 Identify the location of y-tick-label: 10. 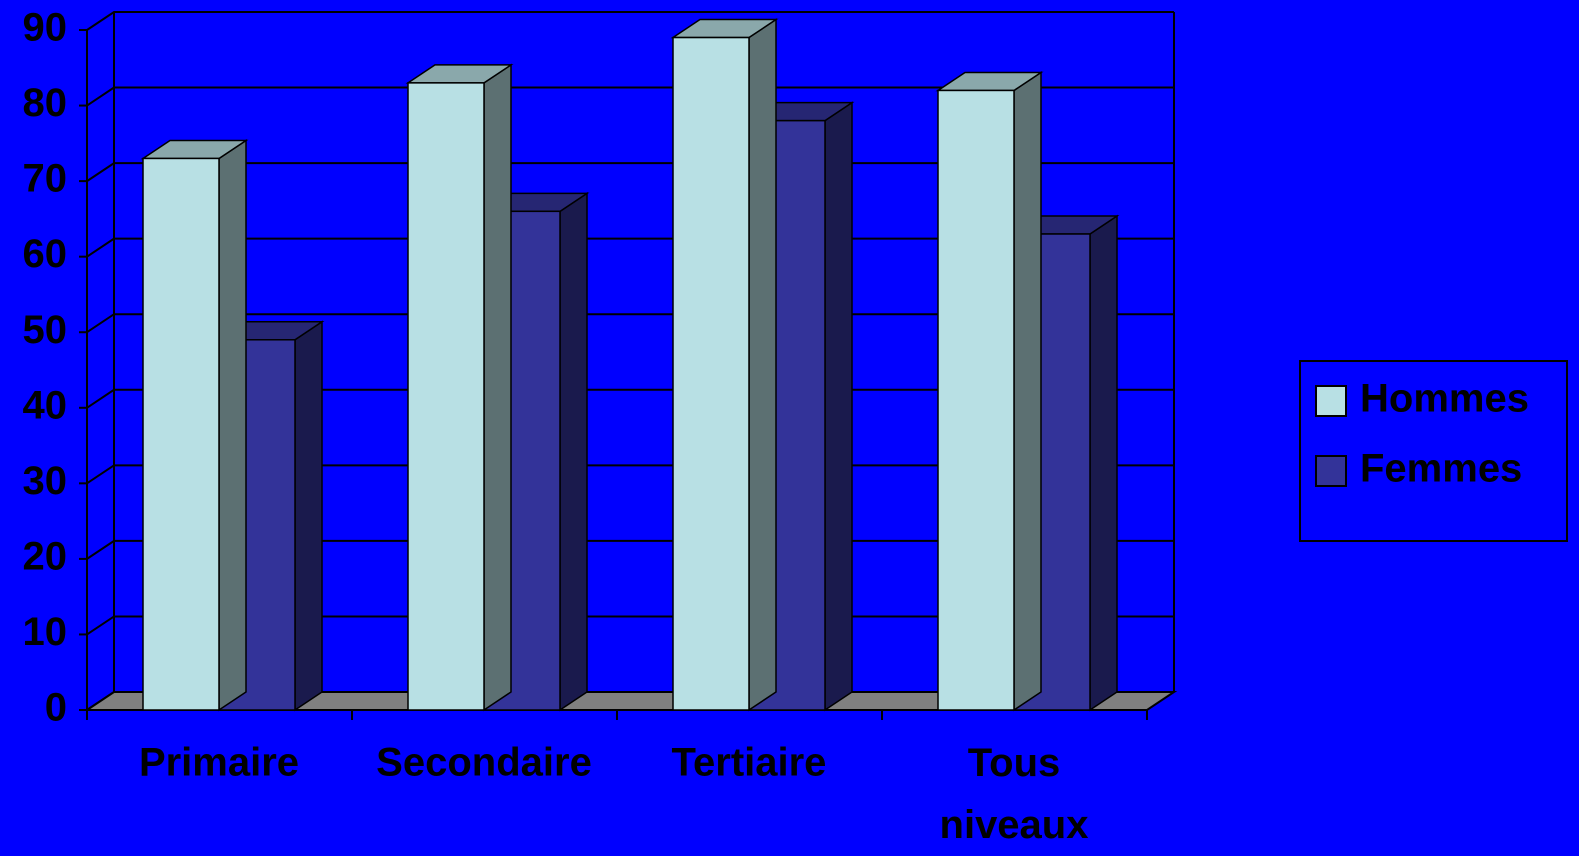
(45, 632).